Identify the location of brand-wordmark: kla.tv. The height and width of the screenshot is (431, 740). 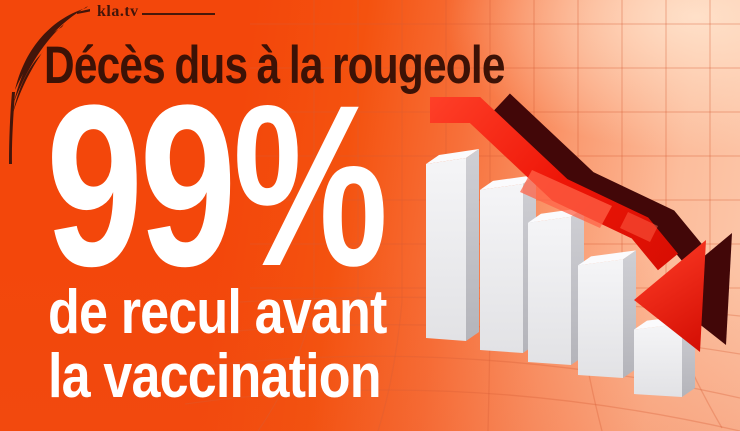
(118, 11).